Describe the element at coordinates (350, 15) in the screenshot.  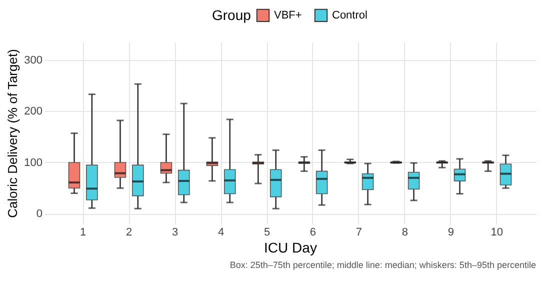
I see `legend-label: Control` at that location.